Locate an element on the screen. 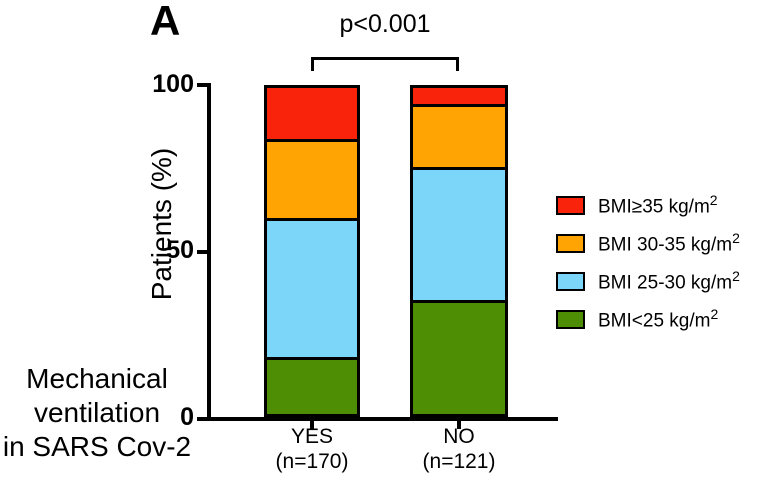  legend-item-bmi-30-35: BMI 30-35 kg/m2 is located at coordinates (648, 243).